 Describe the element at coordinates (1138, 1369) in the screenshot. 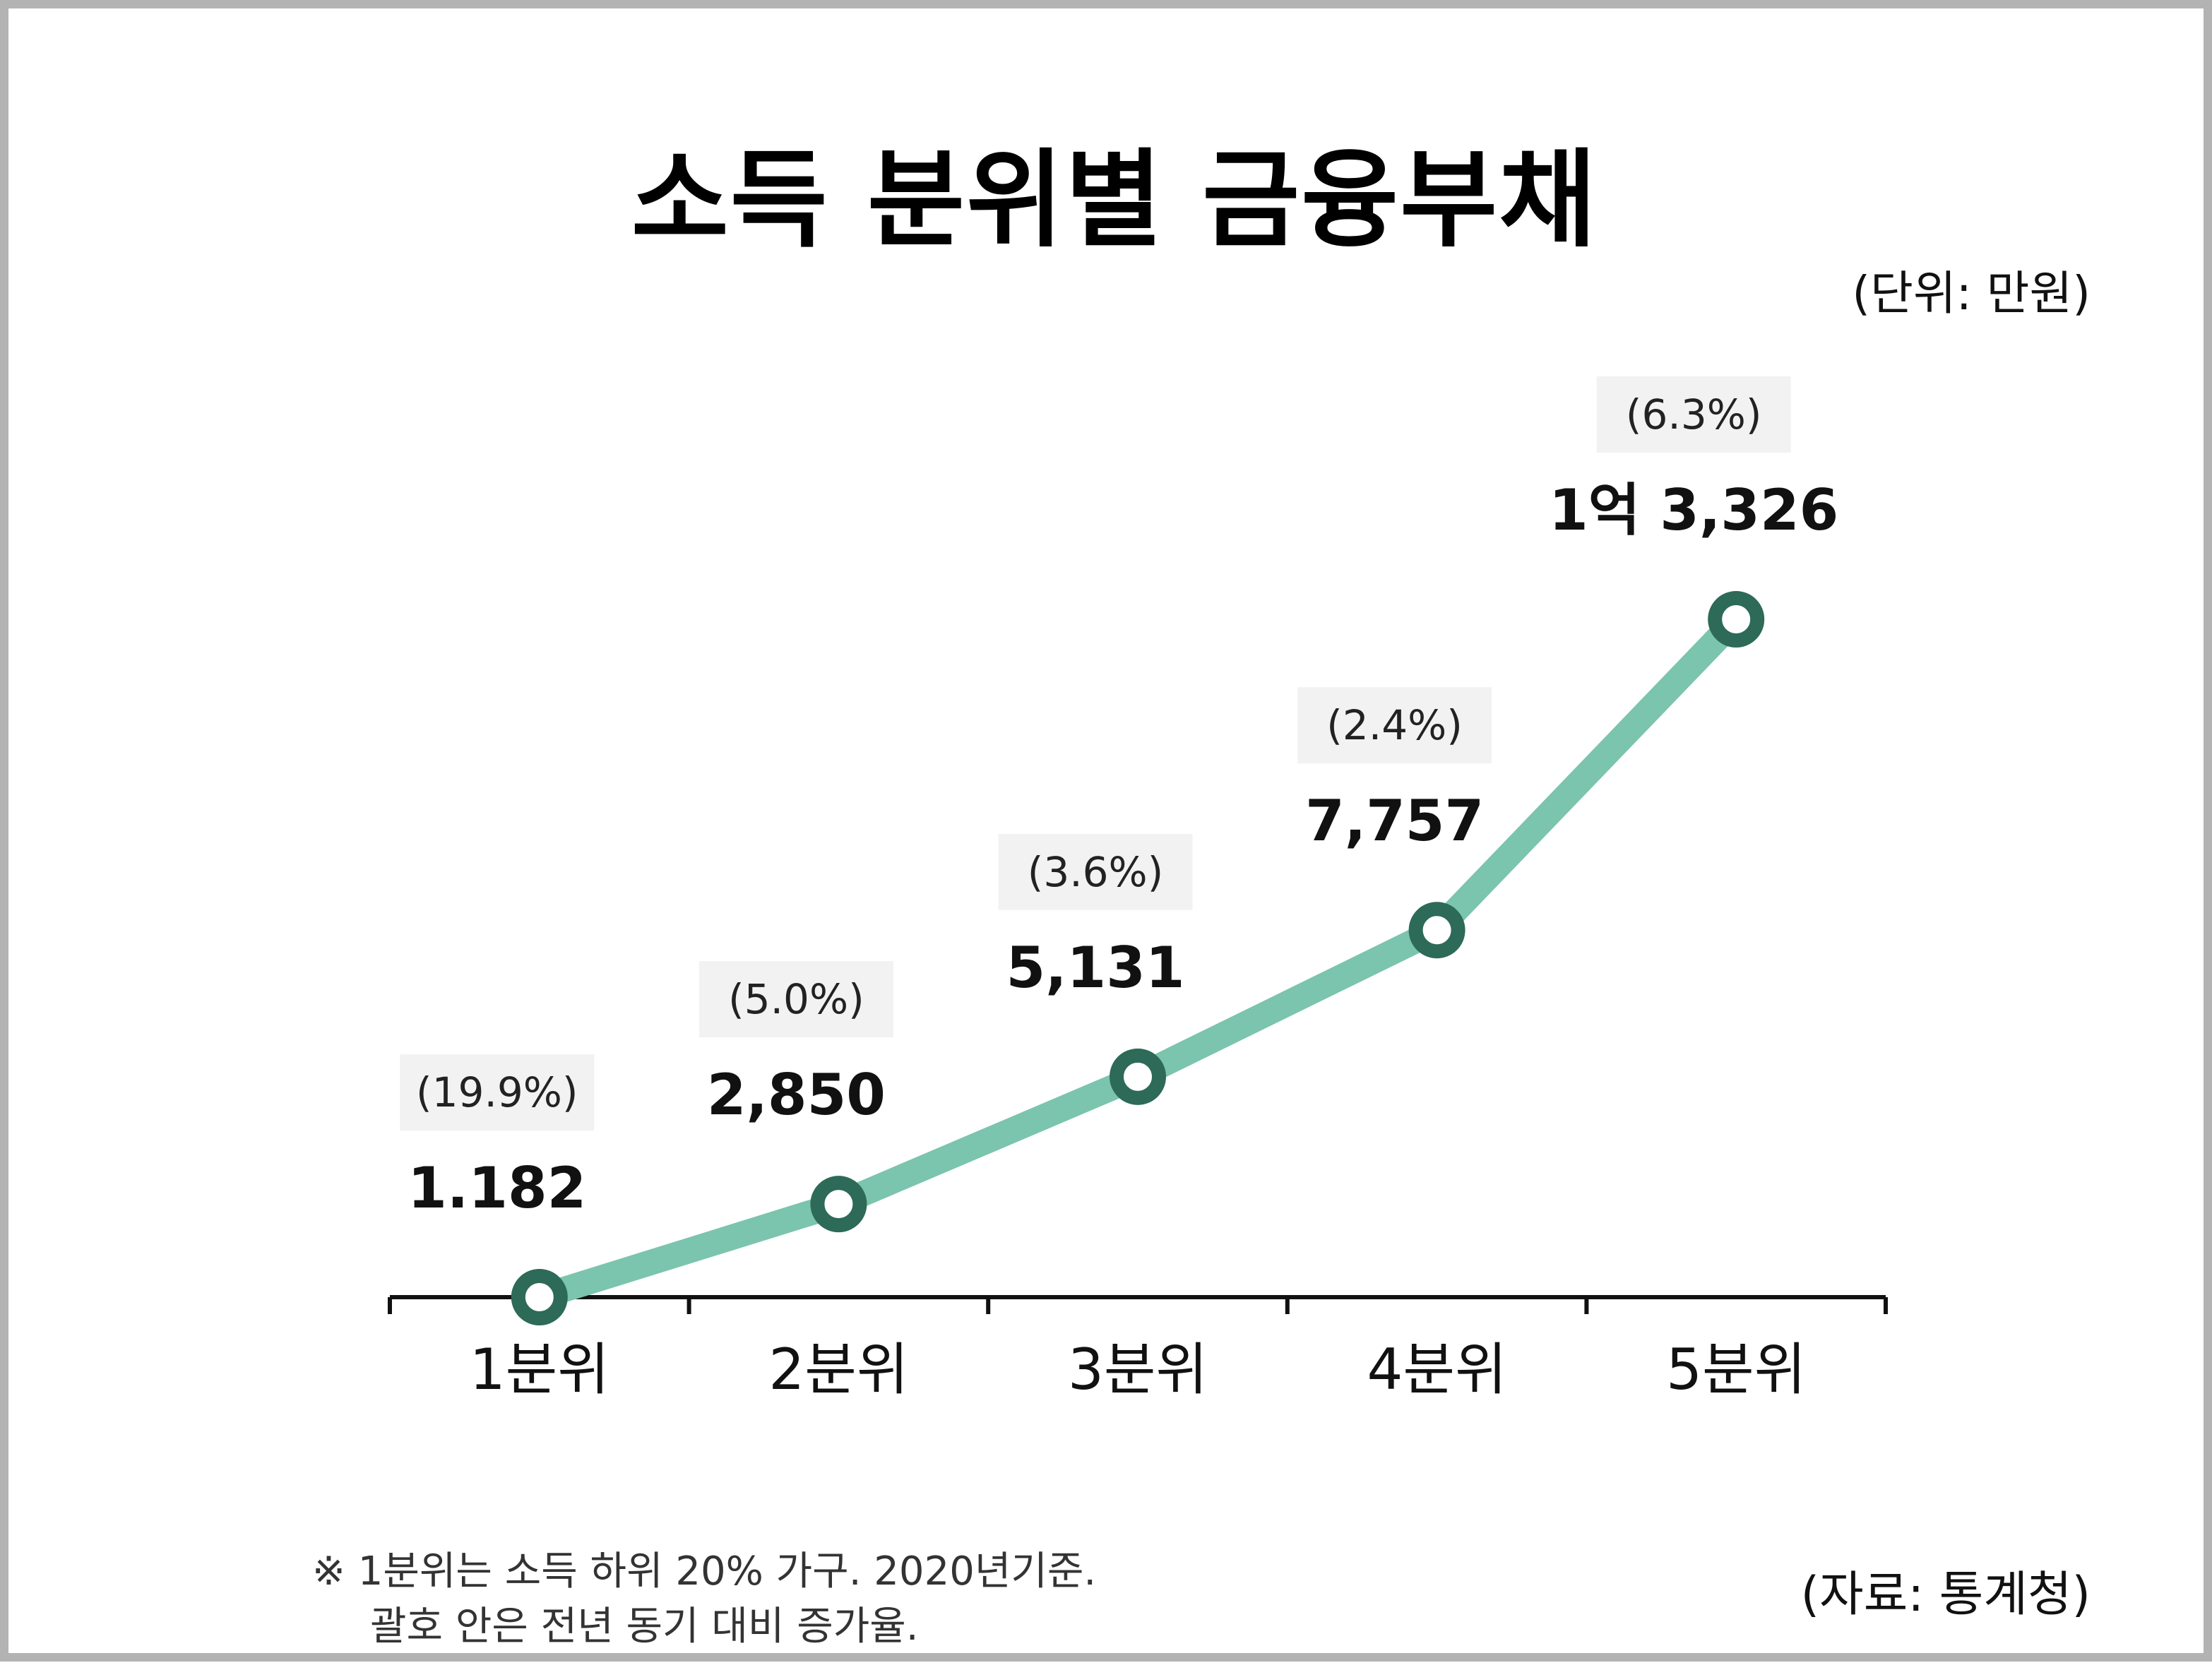

I see `x-tick-label: 3분위` at that location.